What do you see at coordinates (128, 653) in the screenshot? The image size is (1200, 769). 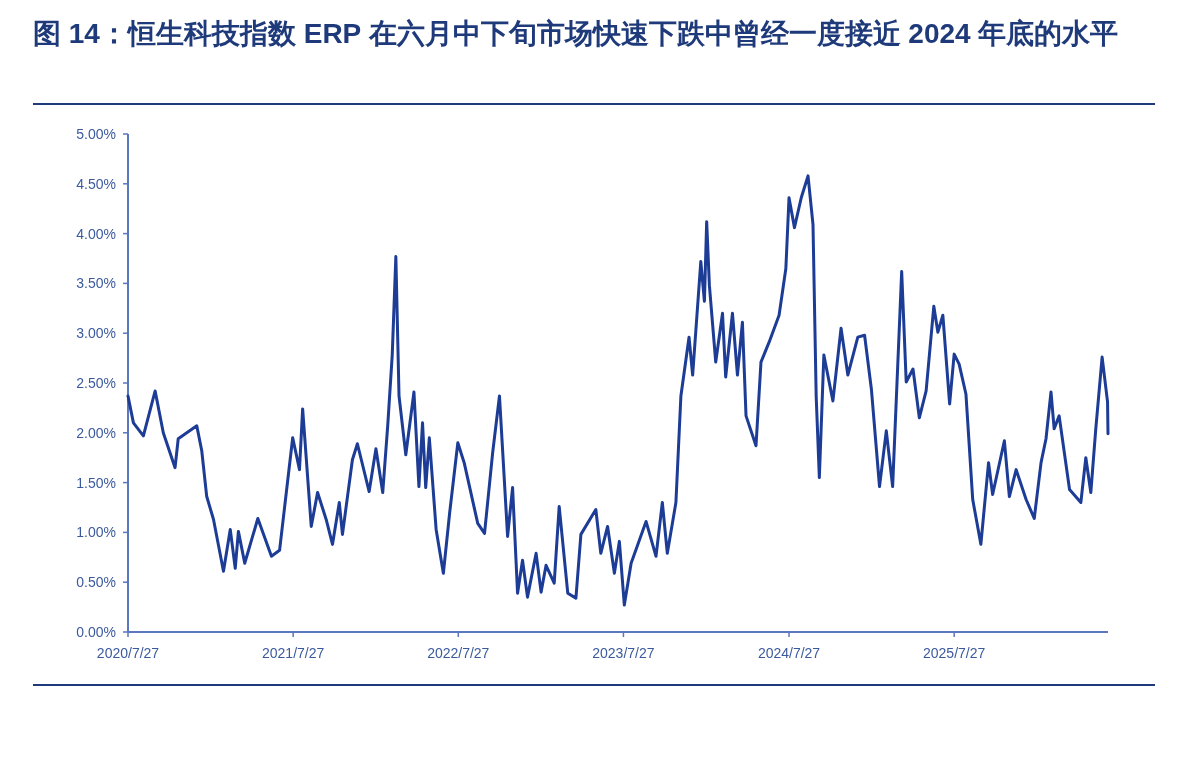 I see `x-tick-label: 2020/7/27` at bounding box center [128, 653].